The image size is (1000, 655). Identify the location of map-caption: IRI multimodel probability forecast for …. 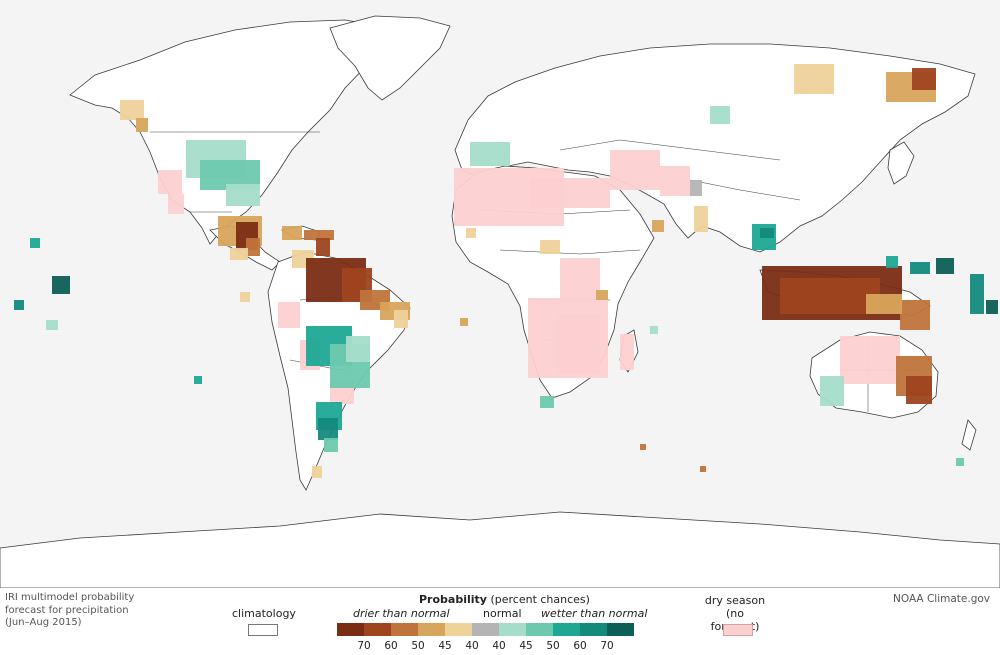
(69, 611).